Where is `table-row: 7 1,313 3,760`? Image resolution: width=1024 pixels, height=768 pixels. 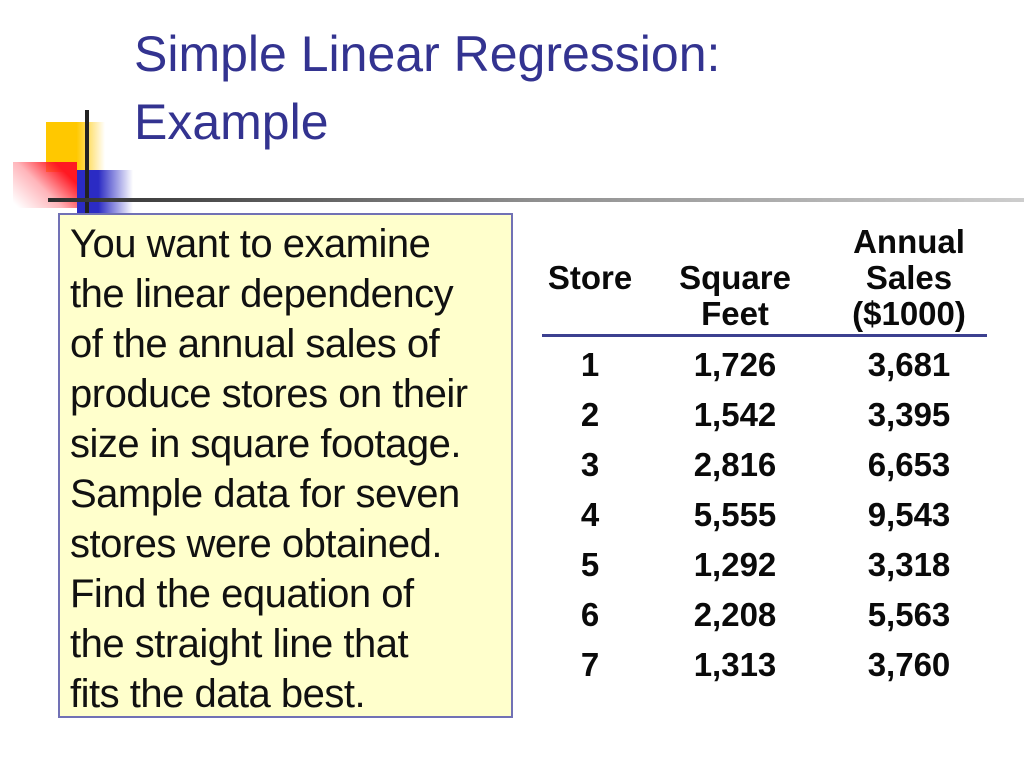 table-row: 7 1,313 3,760 is located at coordinates (764, 665).